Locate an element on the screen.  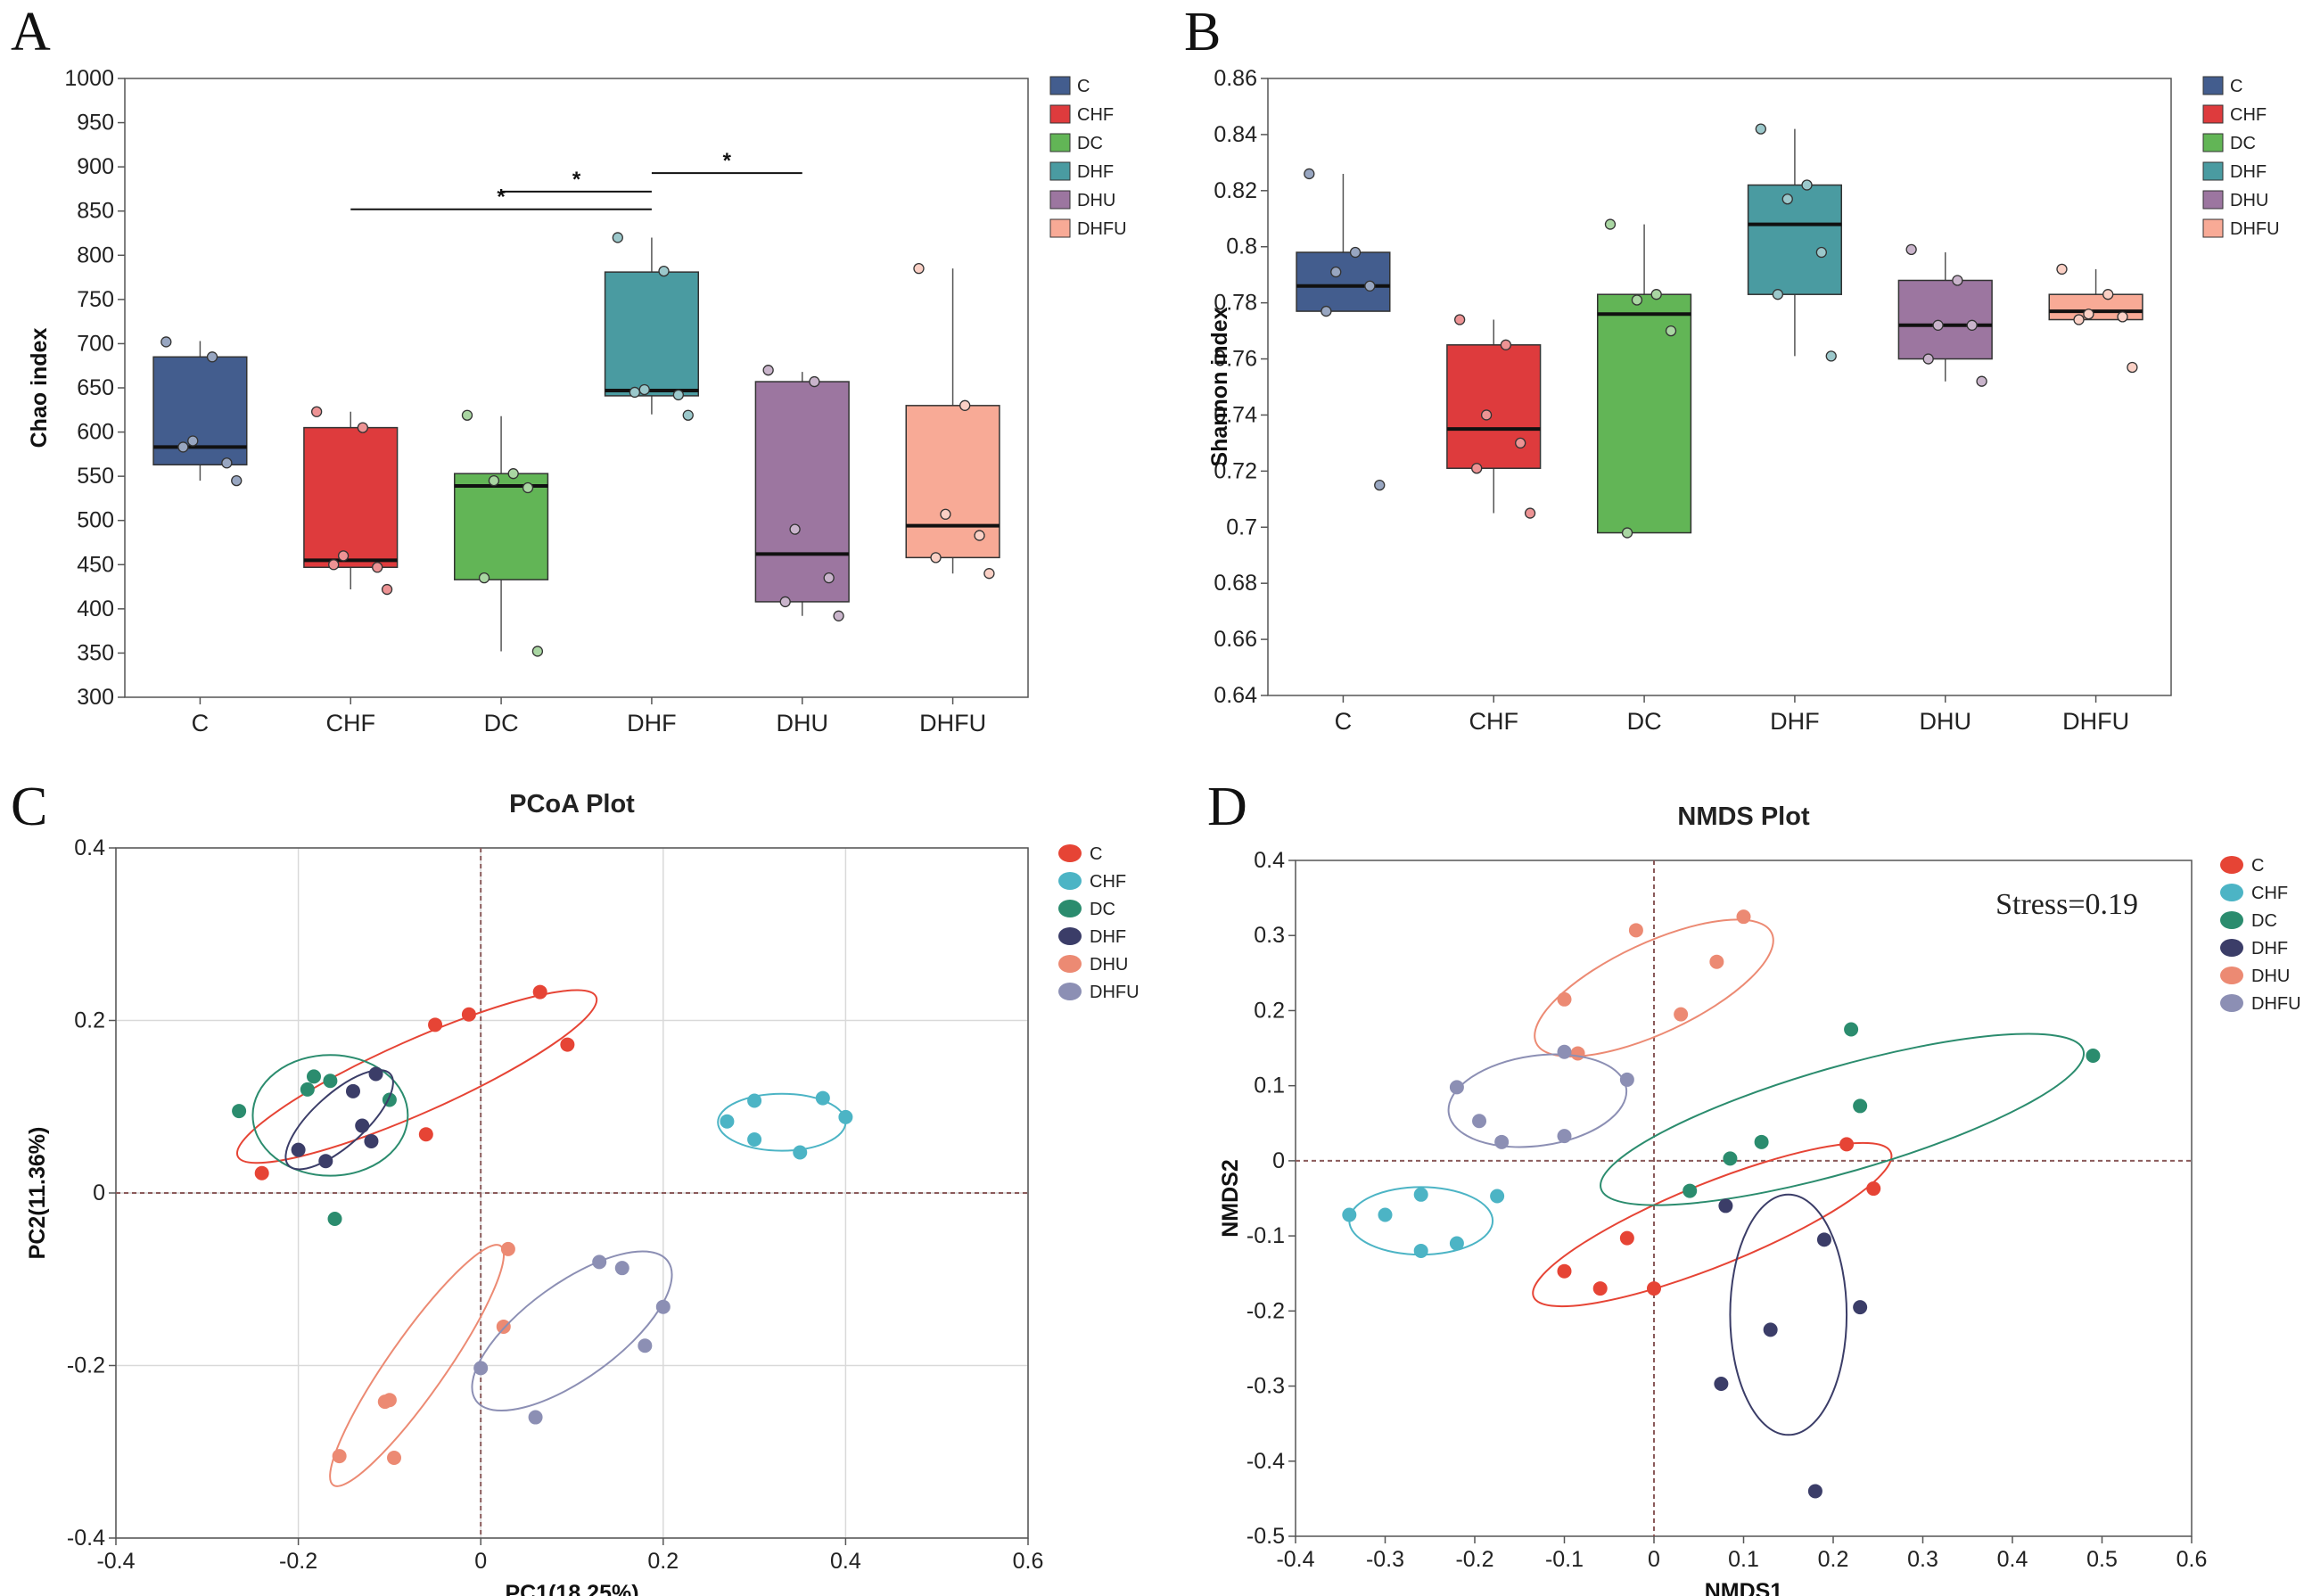
y-tick-label: 0 is located at coordinates (1278, 1160).